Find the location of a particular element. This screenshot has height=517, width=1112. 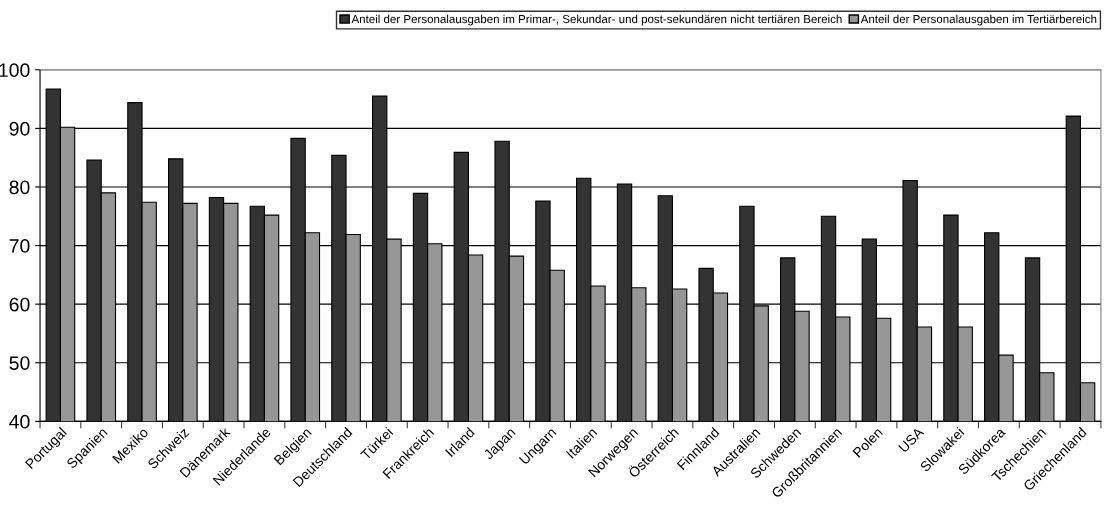

y-tick-label: 80 is located at coordinates (19, 187).